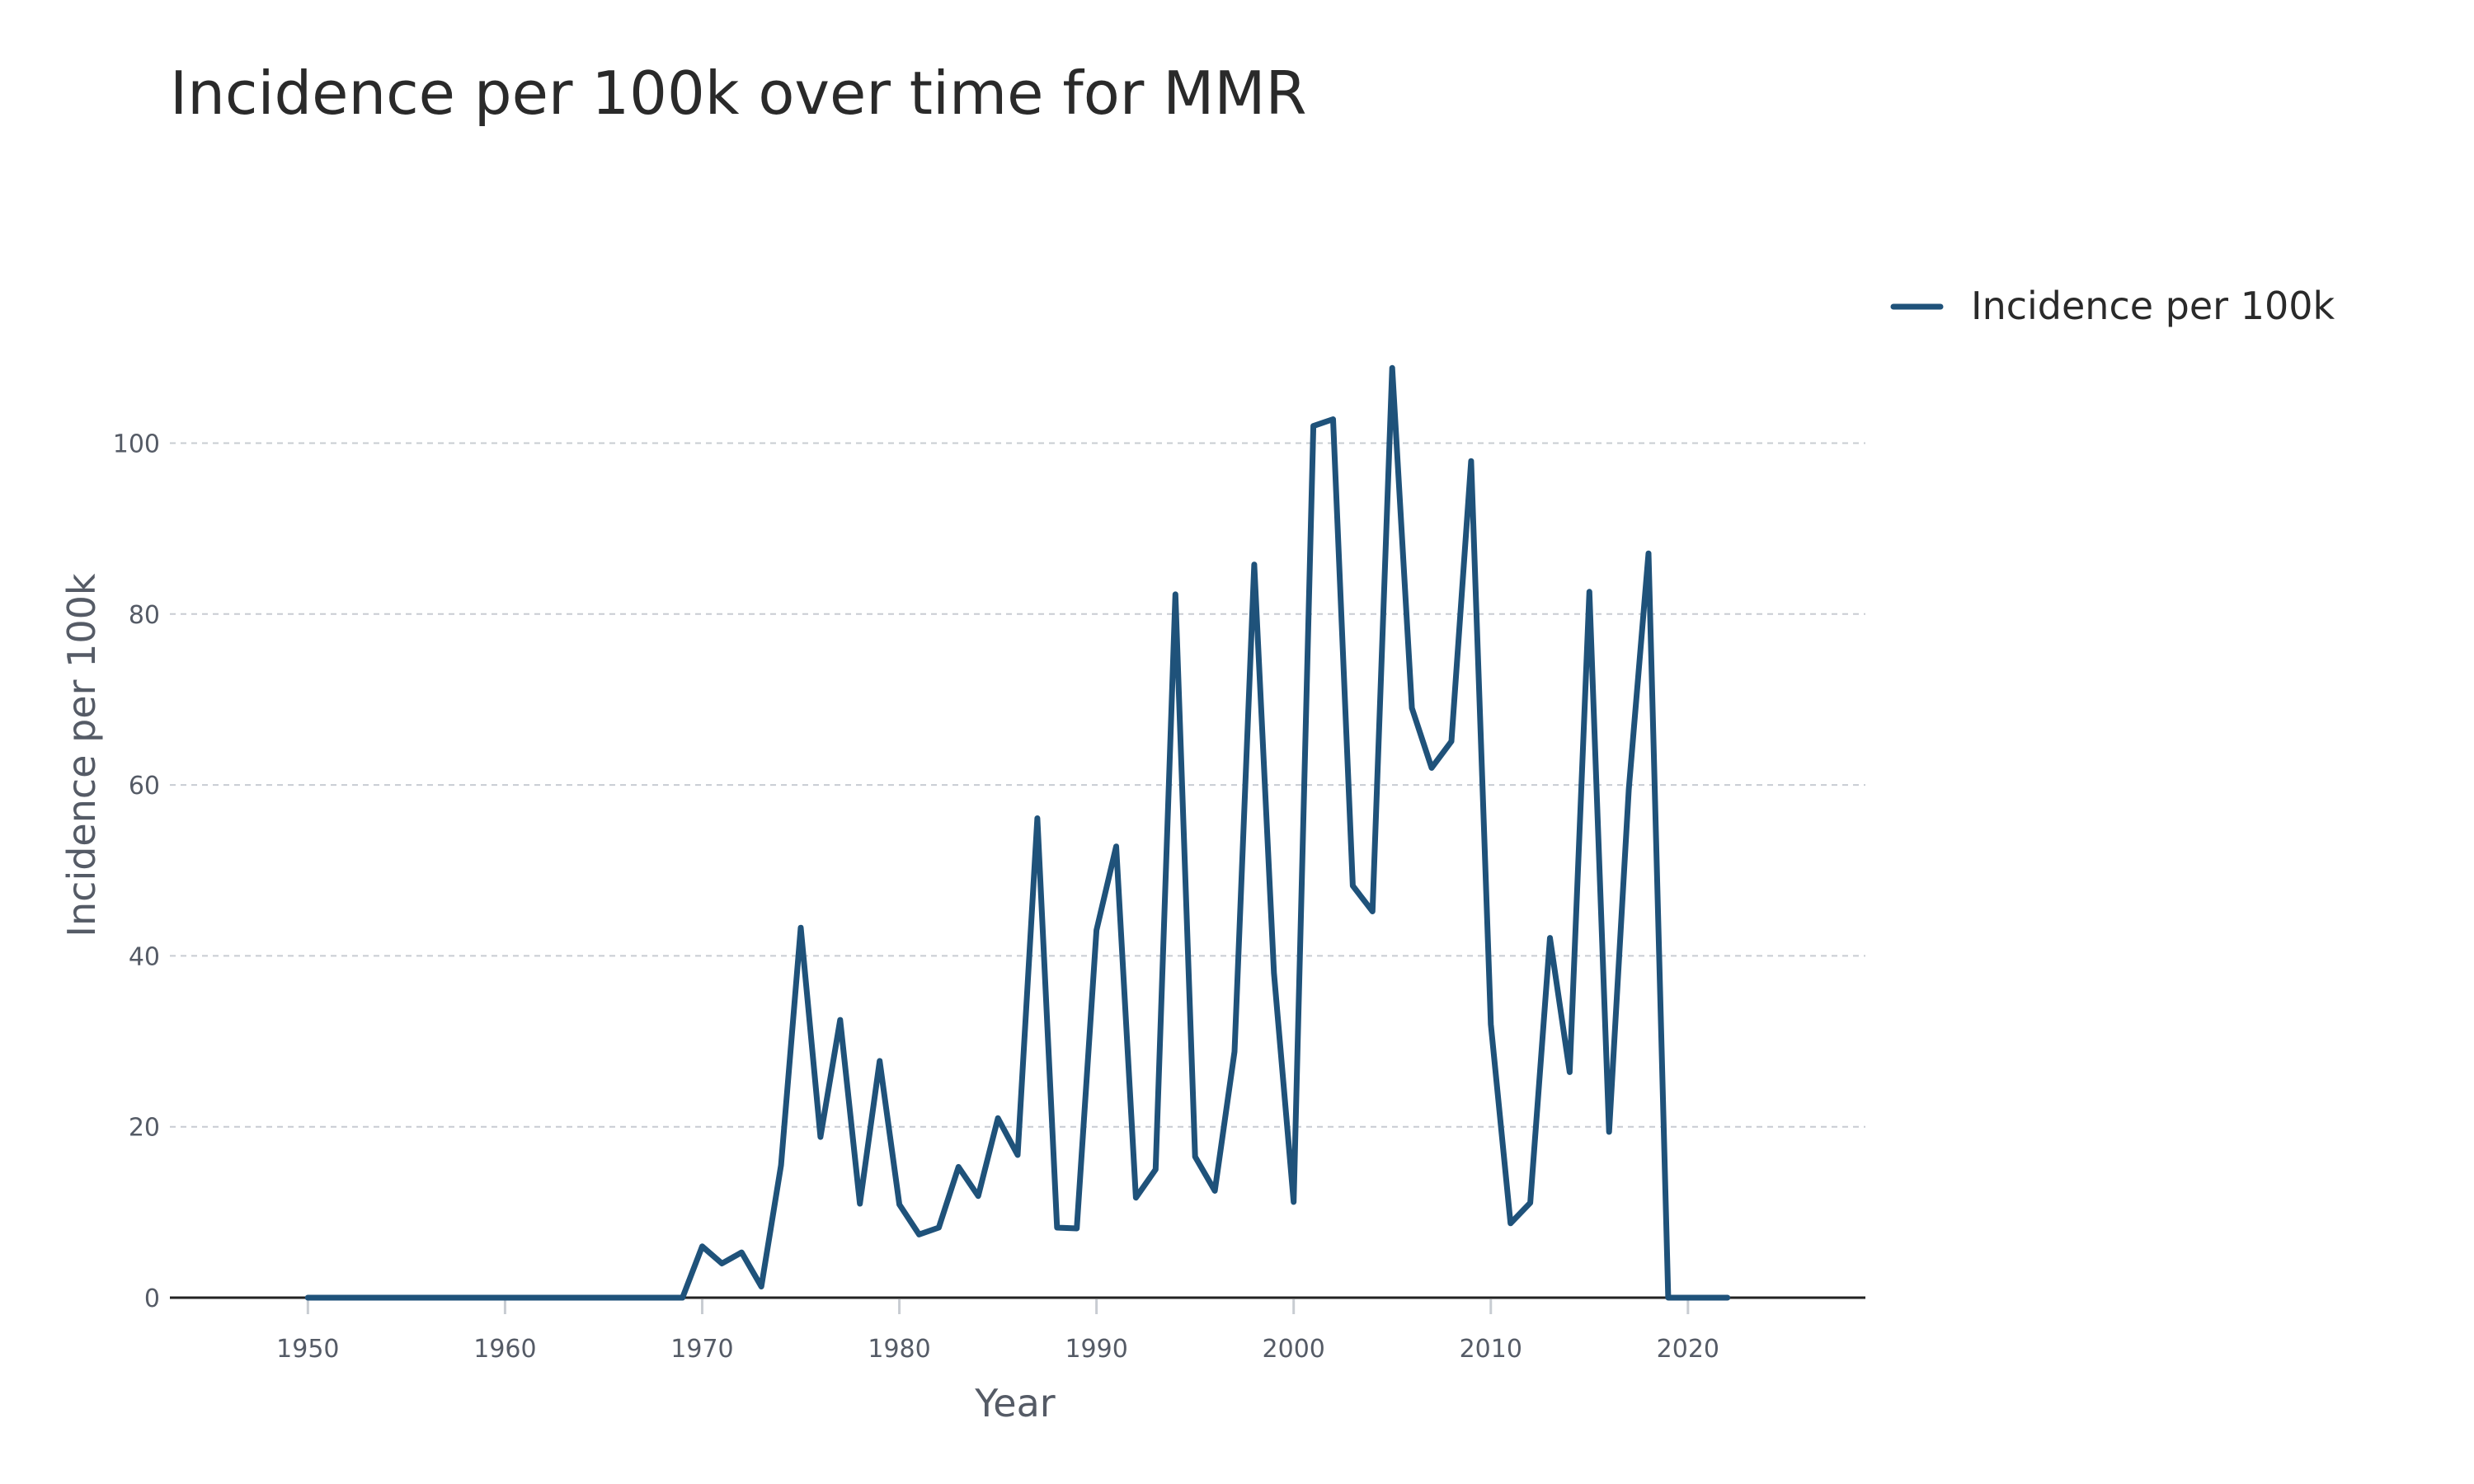 Image resolution: width=2474 pixels, height=1484 pixels. Describe the element at coordinates (1353, 886) in the screenshot. I see `data-point-2003` at that location.